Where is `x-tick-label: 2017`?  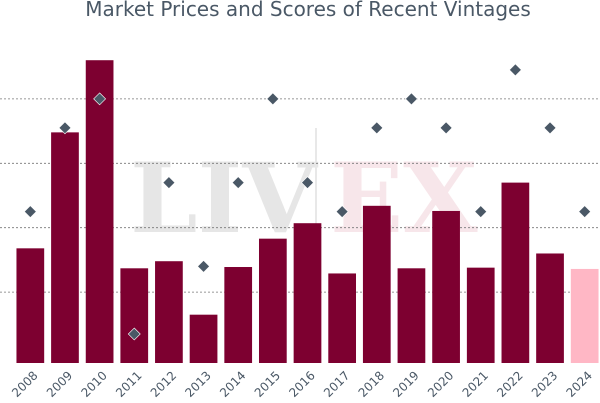 x-tick-label: 2017 is located at coordinates (336, 383).